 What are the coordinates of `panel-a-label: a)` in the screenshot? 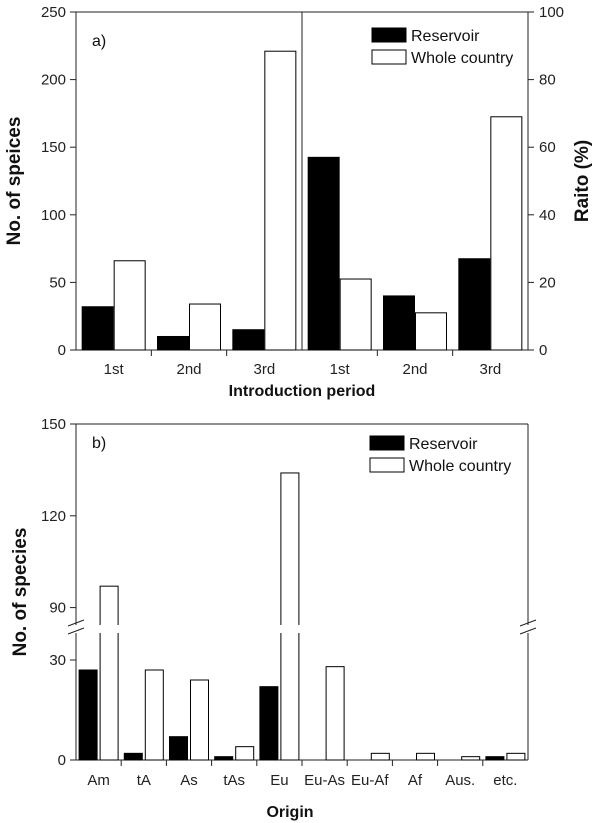 It's located at (99, 41).